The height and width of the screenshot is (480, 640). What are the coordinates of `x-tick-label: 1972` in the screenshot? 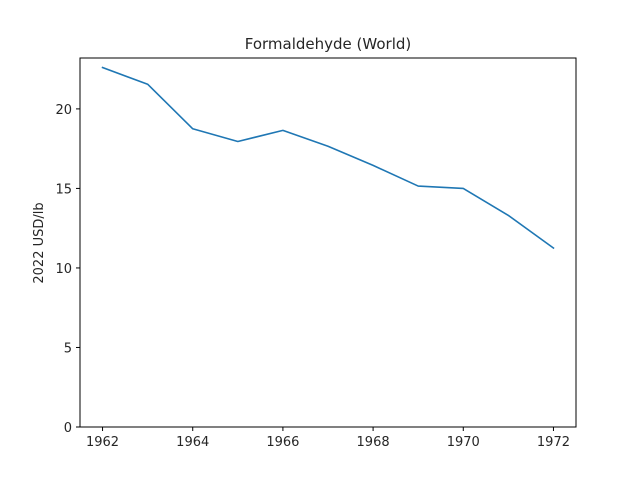 It's located at (553, 442).